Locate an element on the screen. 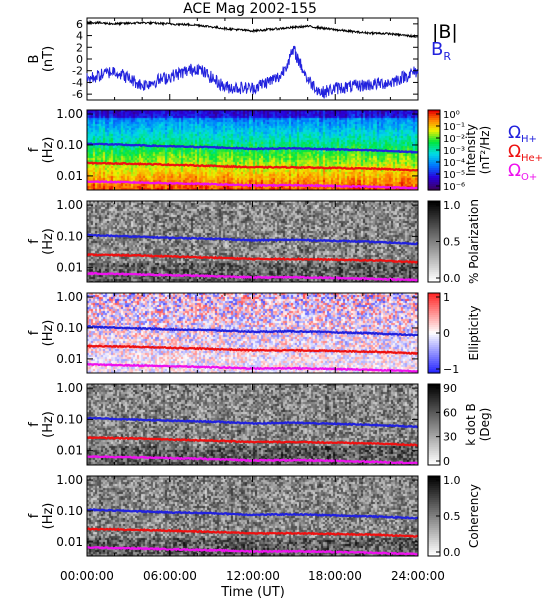 The height and width of the screenshot is (600, 550). legend-b-magnitude: |B| is located at coordinates (445, 32).